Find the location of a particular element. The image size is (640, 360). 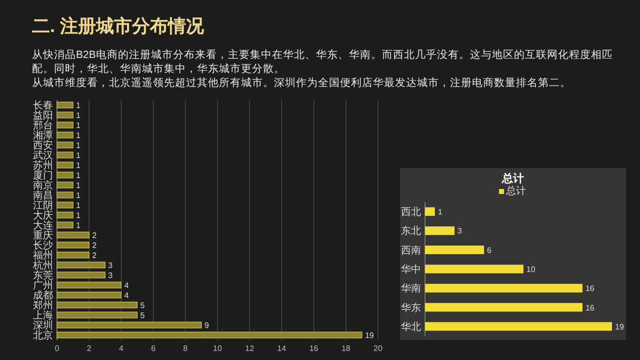

y-tick-label: 华南 is located at coordinates (411, 288).